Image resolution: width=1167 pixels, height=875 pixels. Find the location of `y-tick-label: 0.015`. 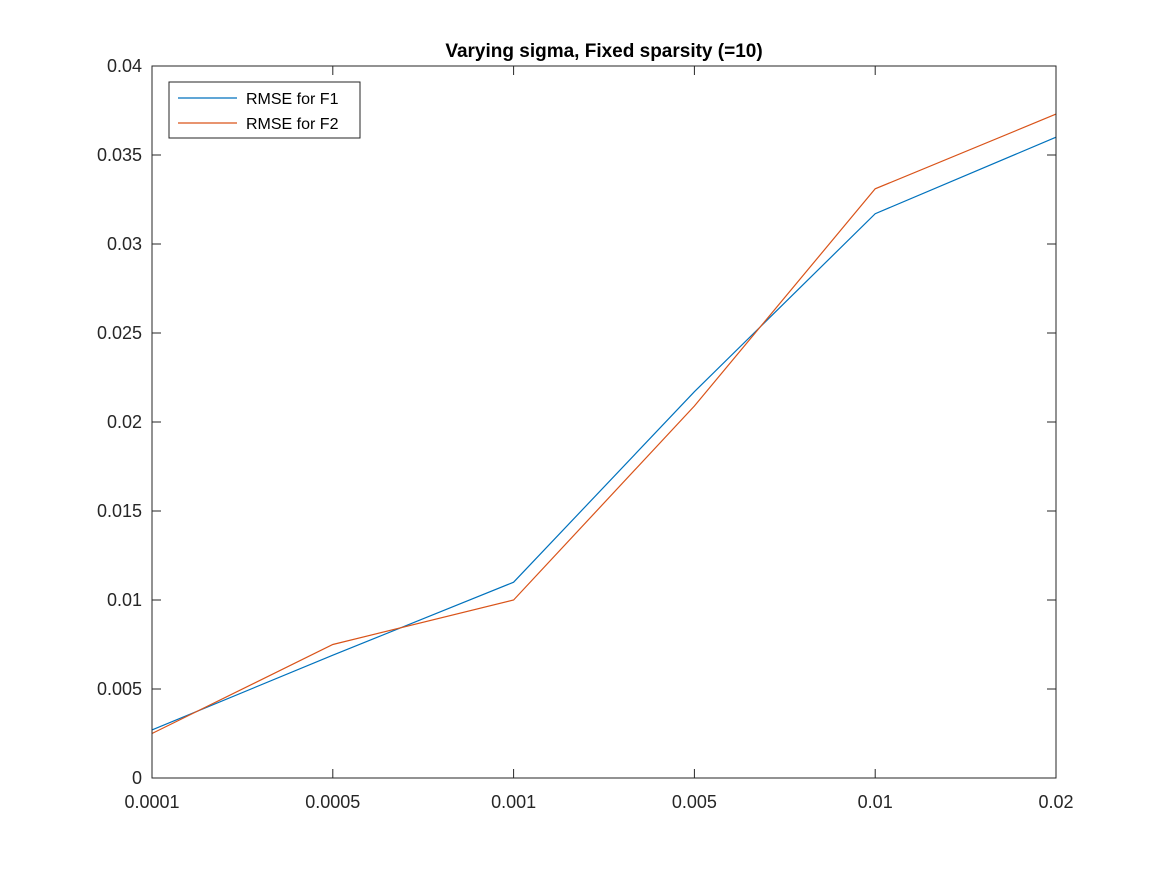

y-tick-label: 0.015 is located at coordinates (119, 511).